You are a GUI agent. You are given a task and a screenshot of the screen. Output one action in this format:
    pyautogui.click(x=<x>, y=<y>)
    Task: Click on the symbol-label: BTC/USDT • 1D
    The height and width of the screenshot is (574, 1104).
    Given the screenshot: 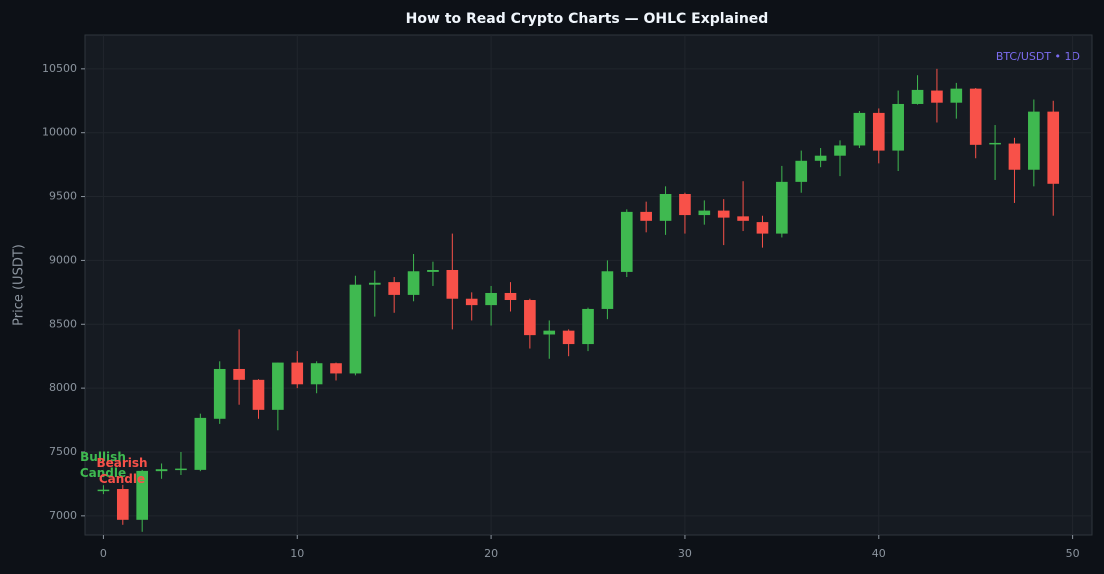 What is the action you would take?
    pyautogui.click(x=1038, y=56)
    